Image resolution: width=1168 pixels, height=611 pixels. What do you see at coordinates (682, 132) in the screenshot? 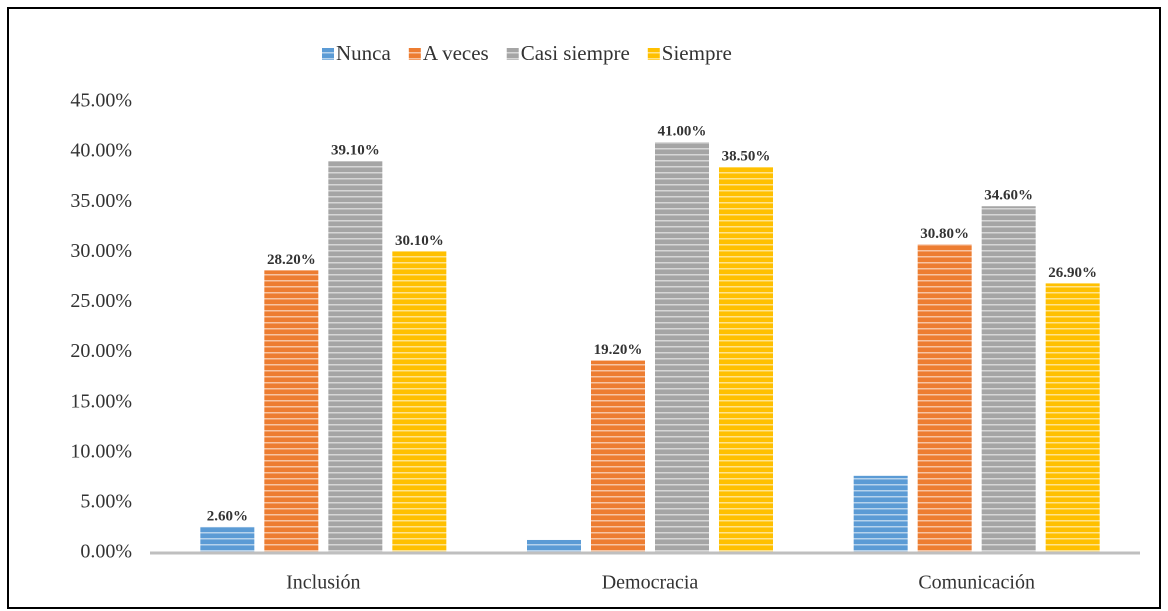
I see `data-label: 41.00%` at bounding box center [682, 132].